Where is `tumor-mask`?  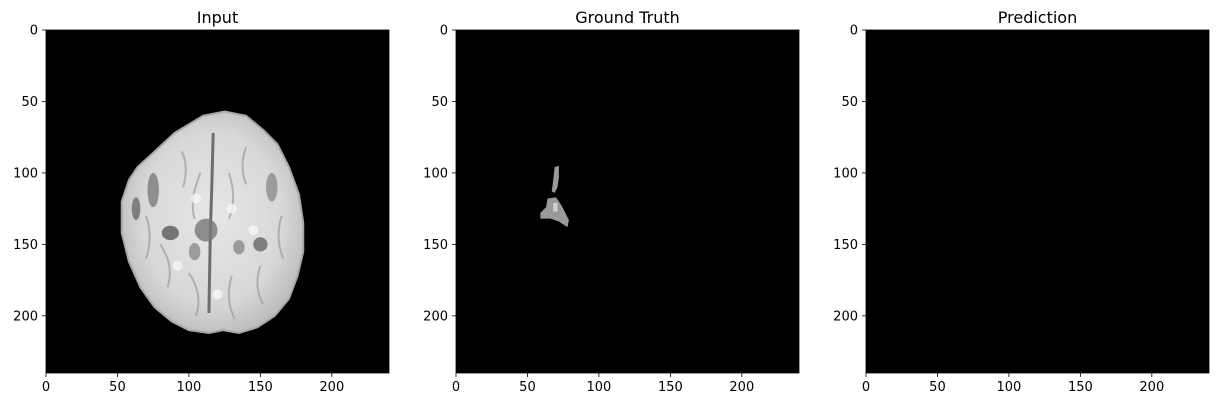 tumor-mask is located at coordinates (554, 196).